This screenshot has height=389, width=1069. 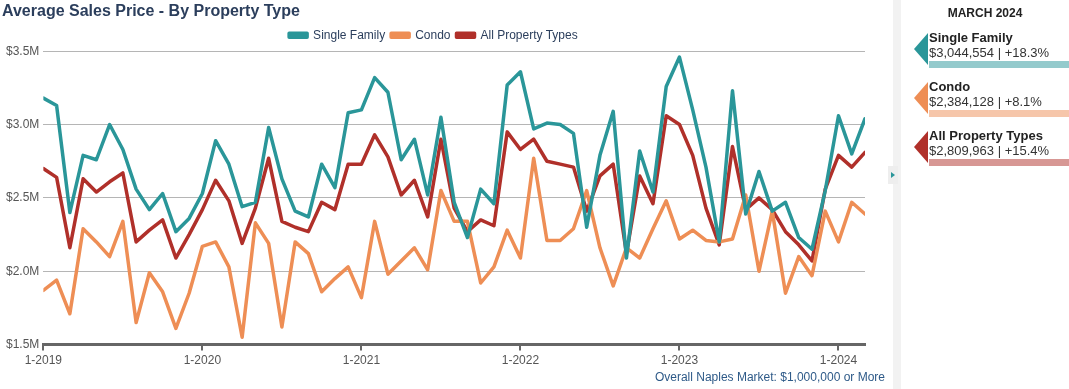 I want to click on text: $3,044,554 | +18.3%, so click(x=990, y=52).